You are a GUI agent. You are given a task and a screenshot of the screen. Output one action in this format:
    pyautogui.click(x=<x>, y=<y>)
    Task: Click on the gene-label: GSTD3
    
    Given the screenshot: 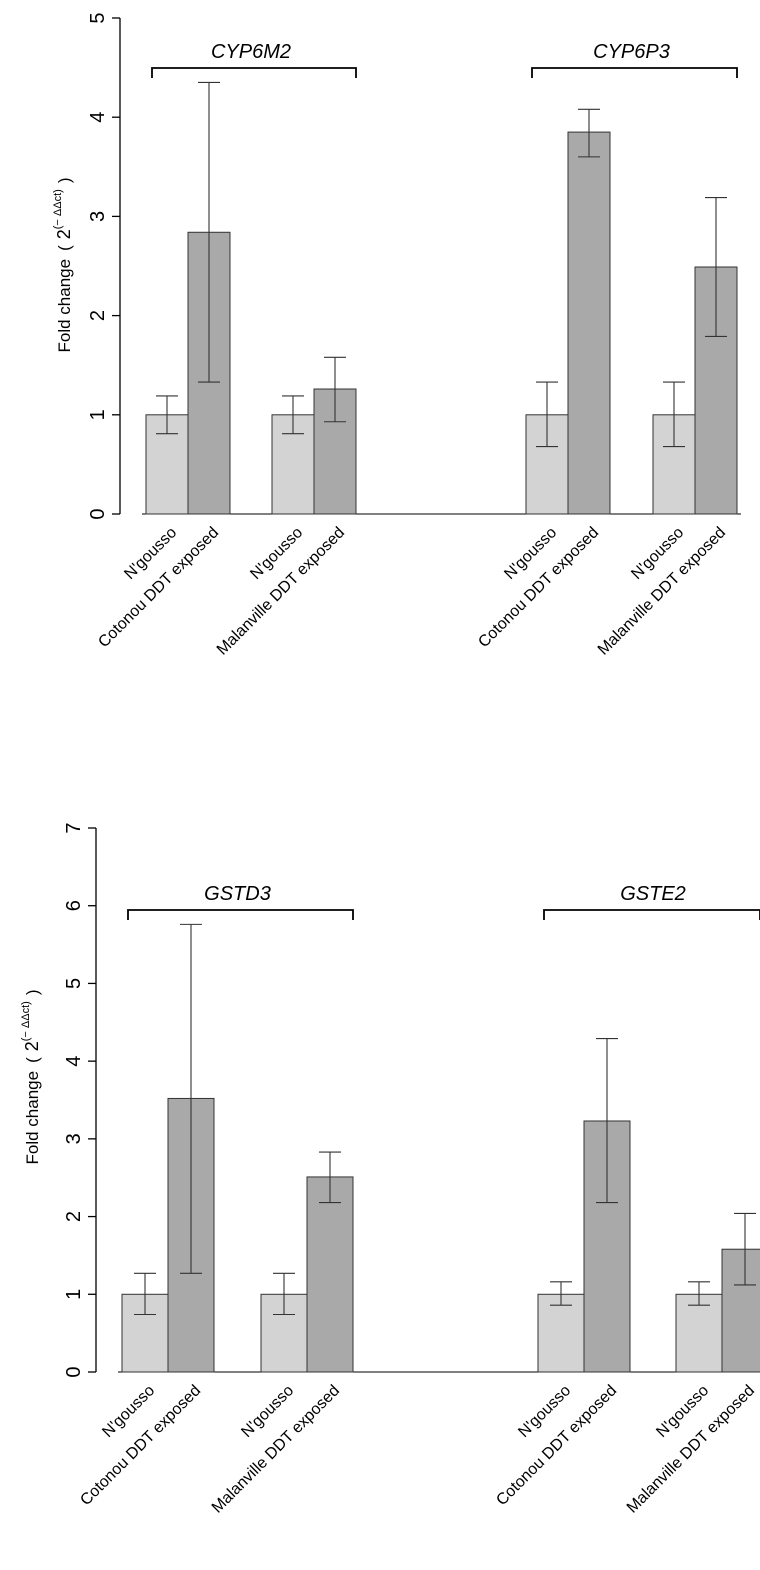 What is the action you would take?
    pyautogui.click(x=237, y=894)
    